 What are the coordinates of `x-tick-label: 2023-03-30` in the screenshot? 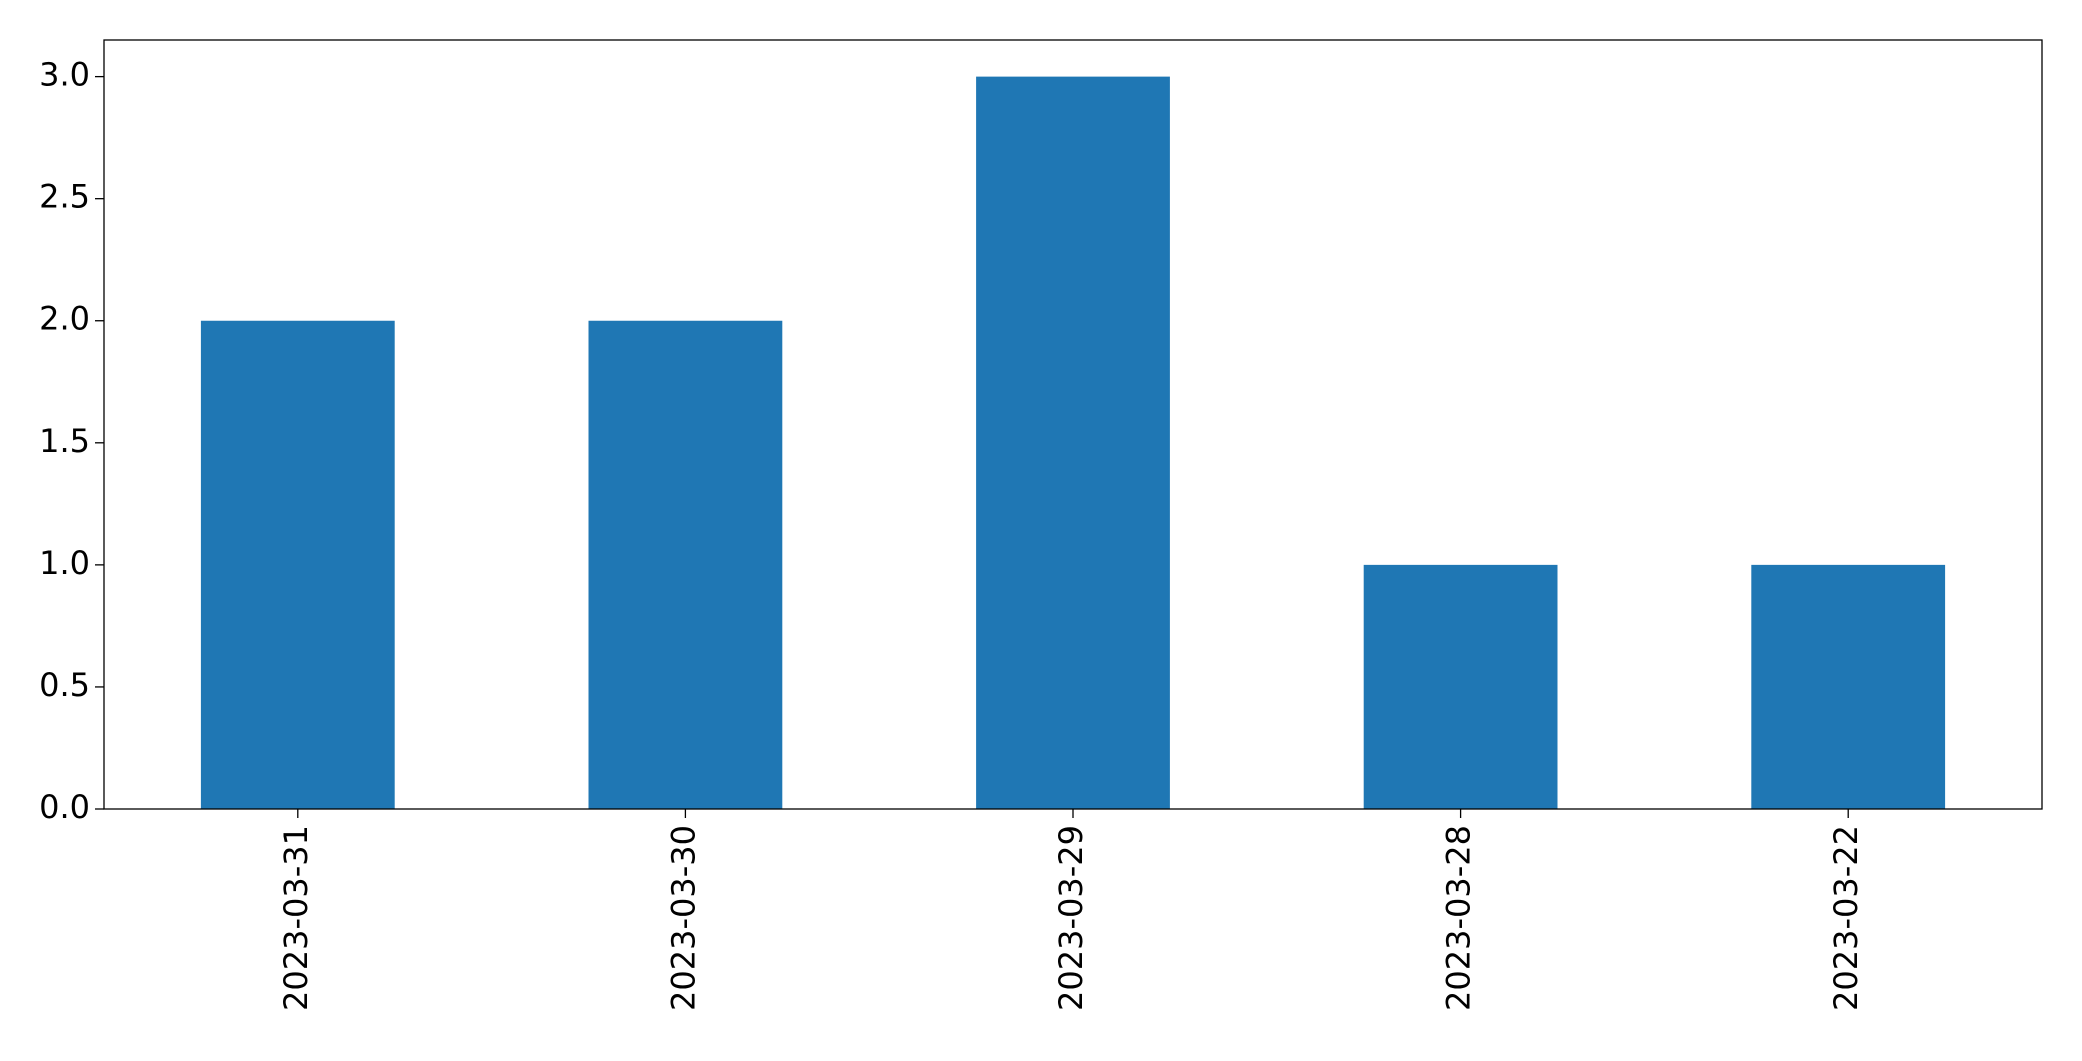 It's located at (683, 918).